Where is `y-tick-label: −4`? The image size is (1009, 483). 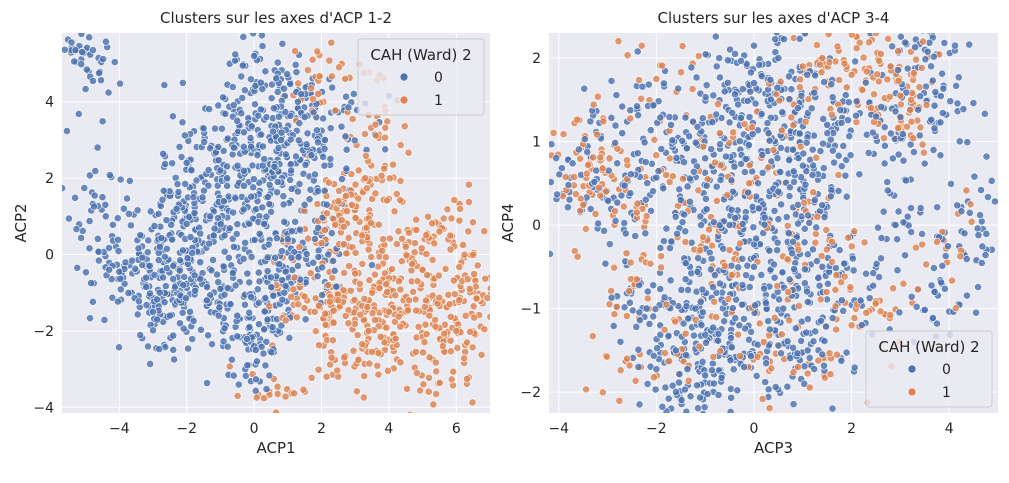
y-tick-label: −4 is located at coordinates (43, 408).